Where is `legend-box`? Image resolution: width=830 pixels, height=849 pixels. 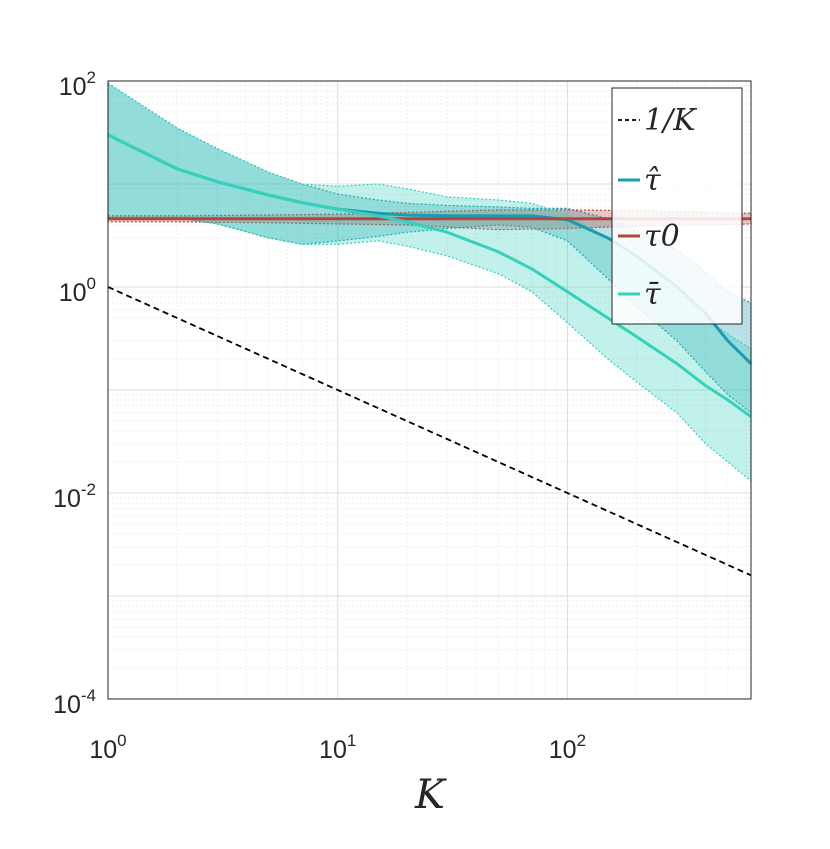
legend-box is located at coordinates (677, 206).